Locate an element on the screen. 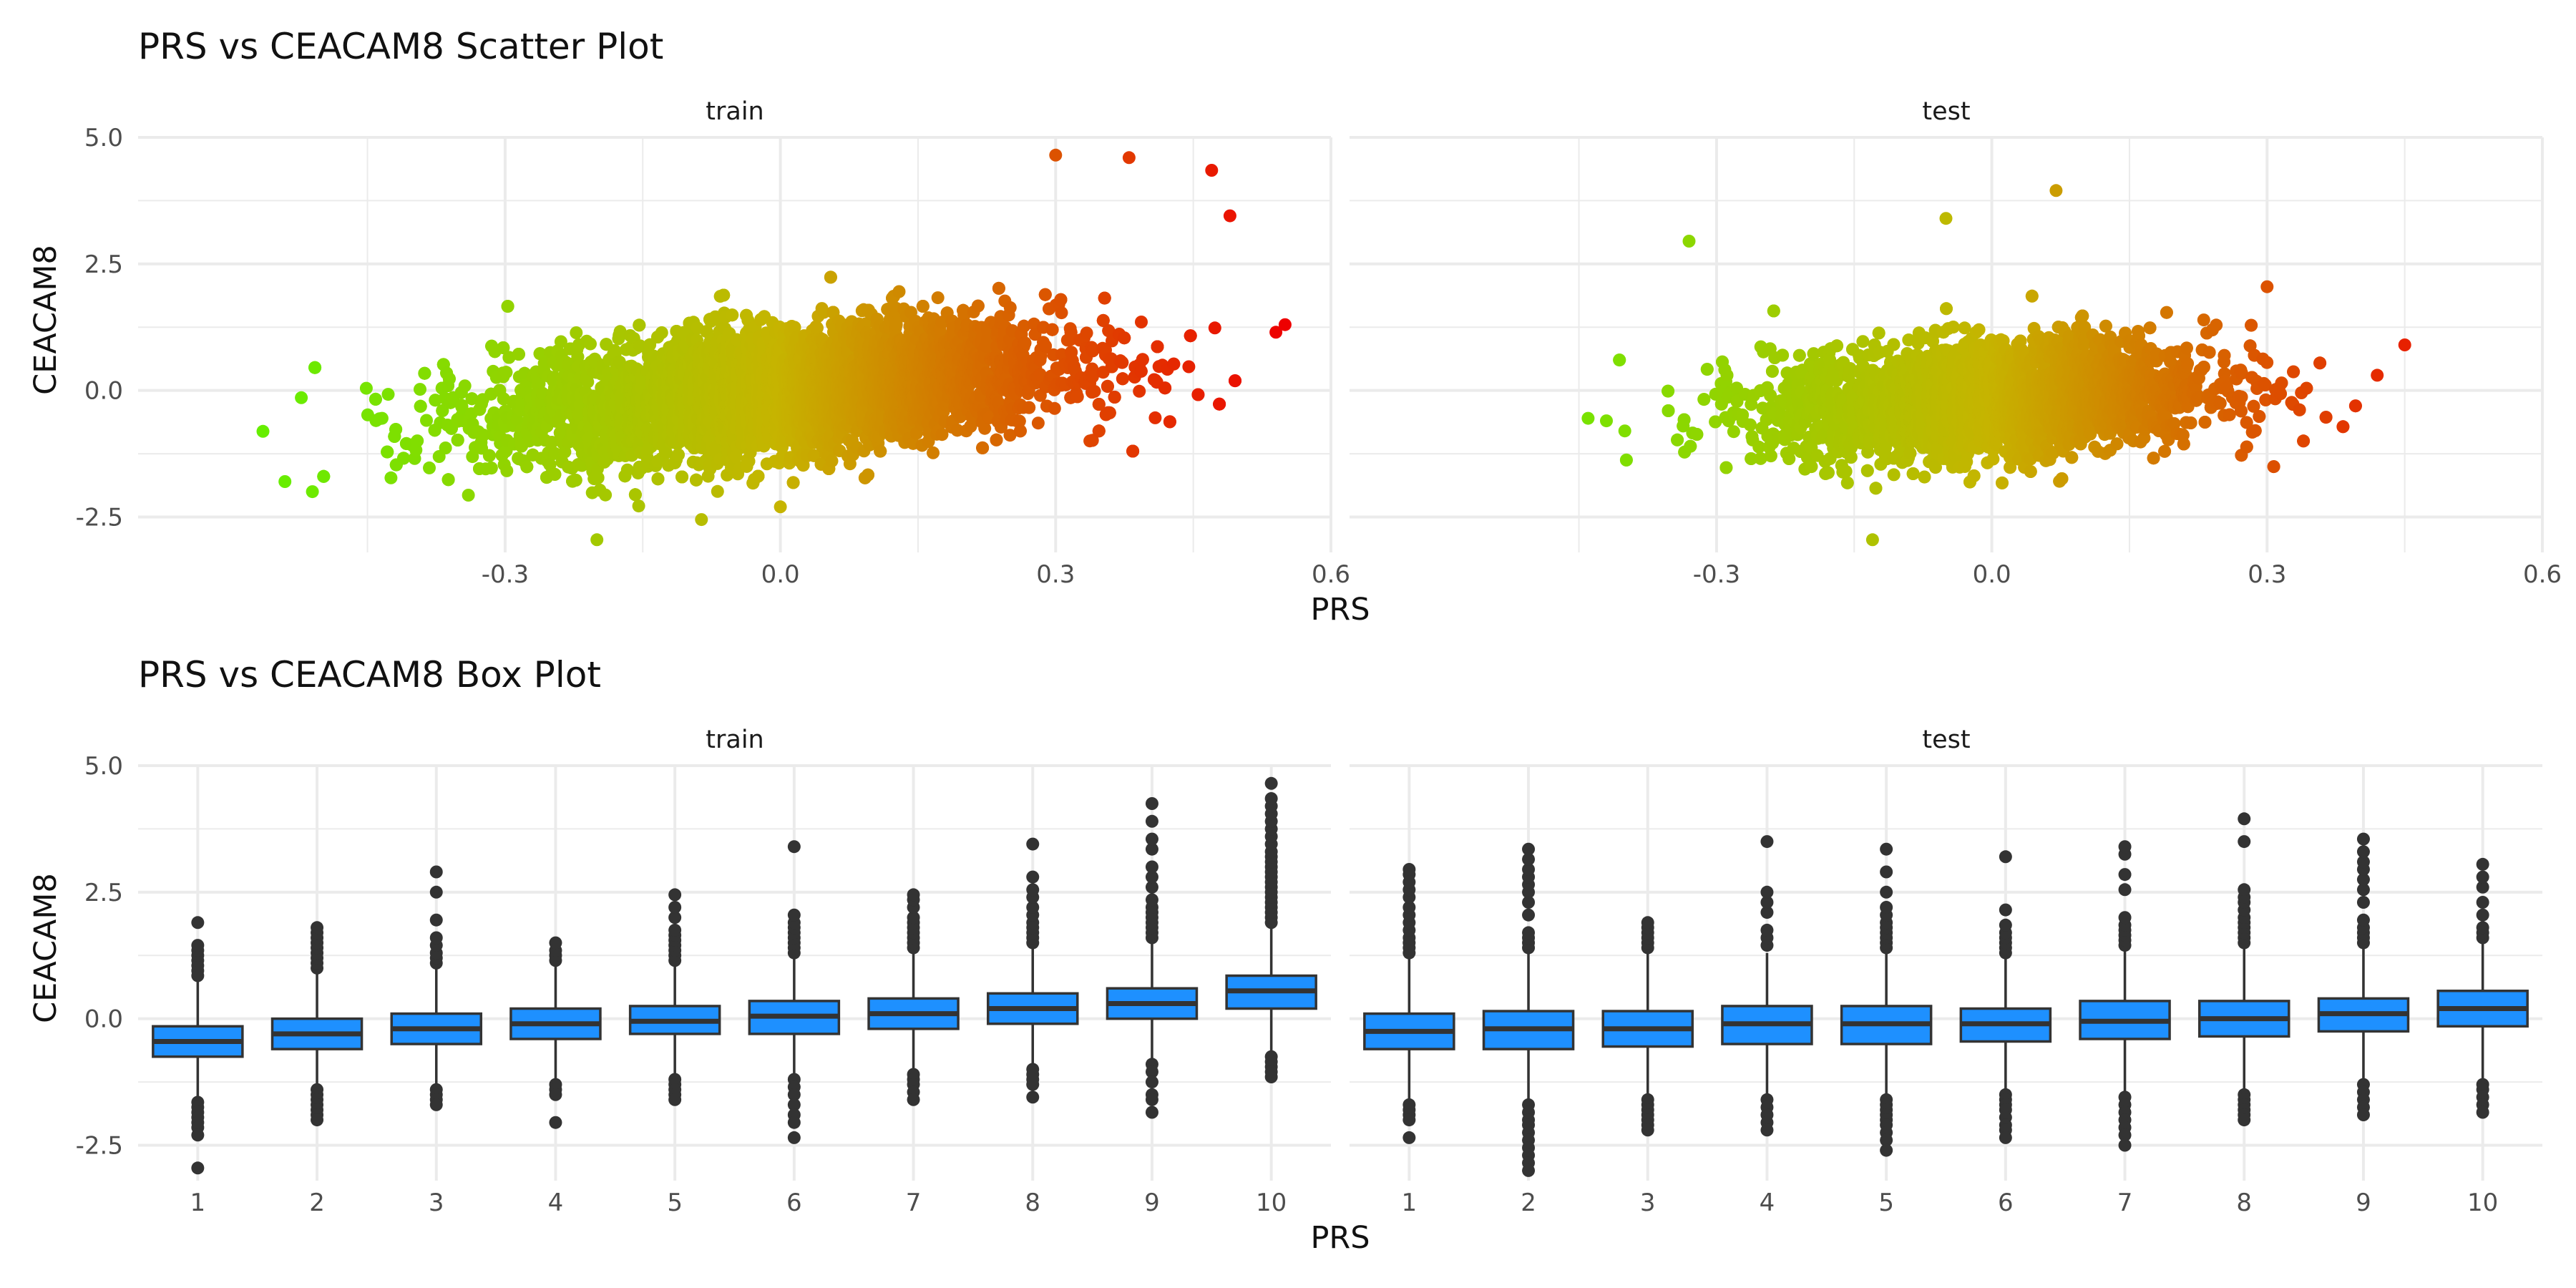 This screenshot has width=2576, height=1288. box-y-axis-title: CEACAM8 is located at coordinates (46, 948).